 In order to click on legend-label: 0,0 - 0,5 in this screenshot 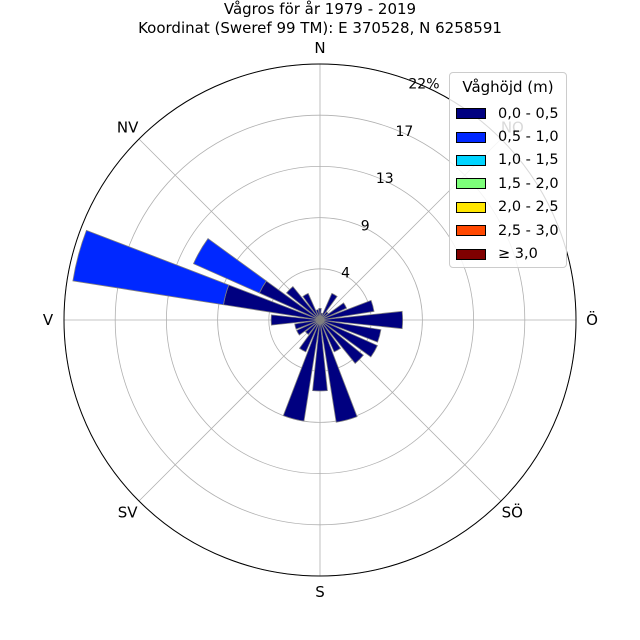, I will do `click(528, 113)`.